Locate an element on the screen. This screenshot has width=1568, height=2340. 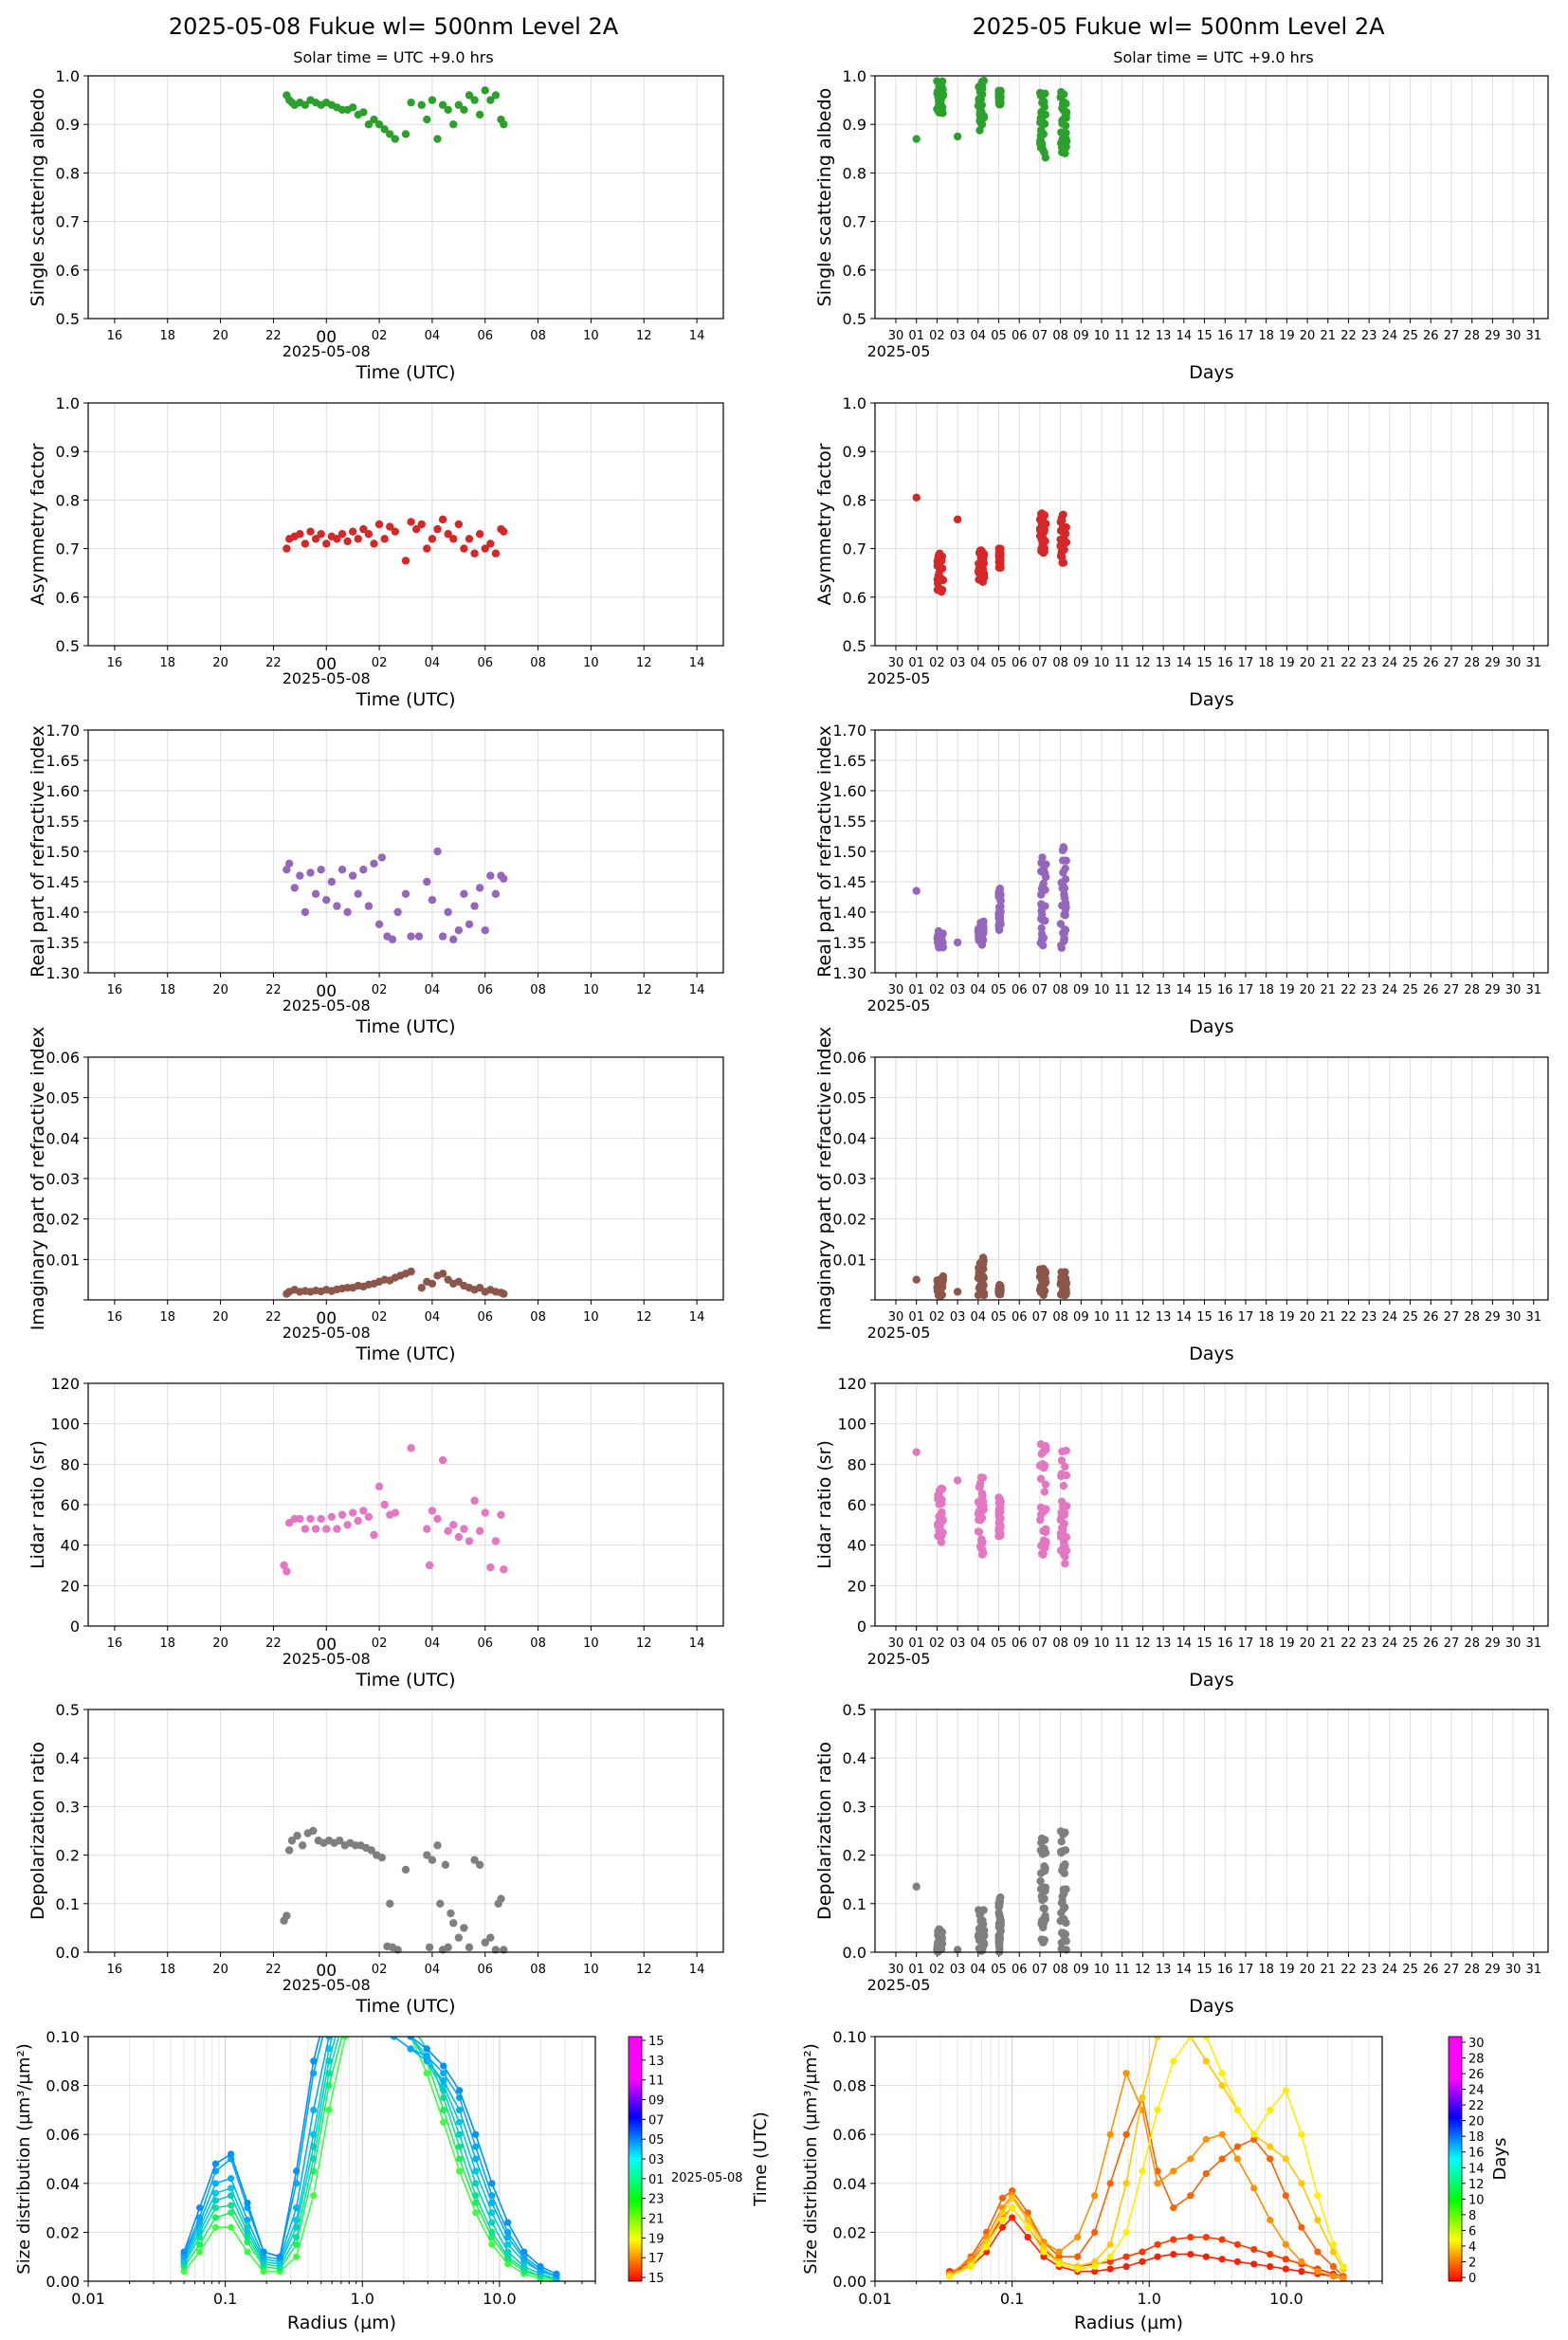
y-axis-label: Size distribution (µm³/µm²) is located at coordinates (811, 2158).